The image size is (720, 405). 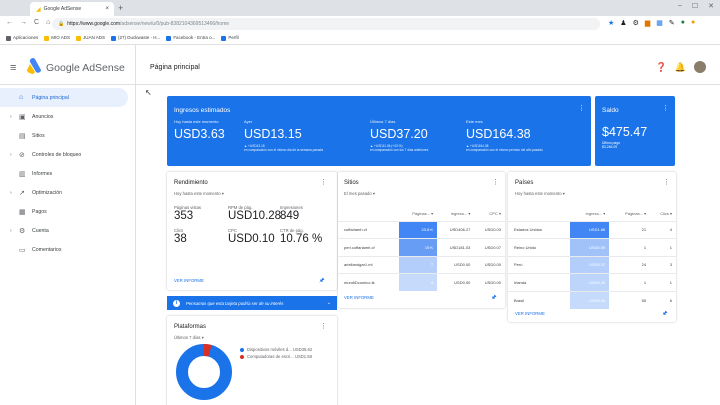 I want to click on performance-range: Hoy hasta este momento ▾, so click(x=199, y=193).